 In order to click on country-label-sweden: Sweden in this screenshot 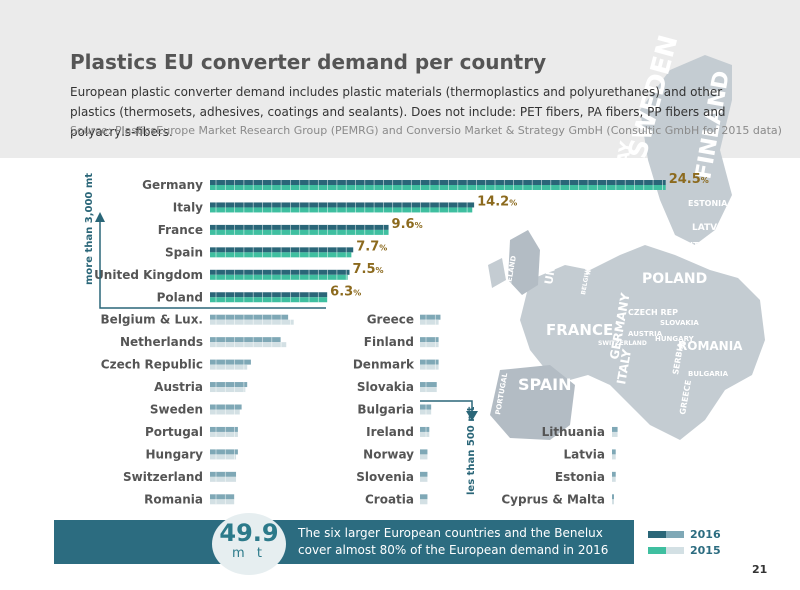, I will do `click(176, 410)`.